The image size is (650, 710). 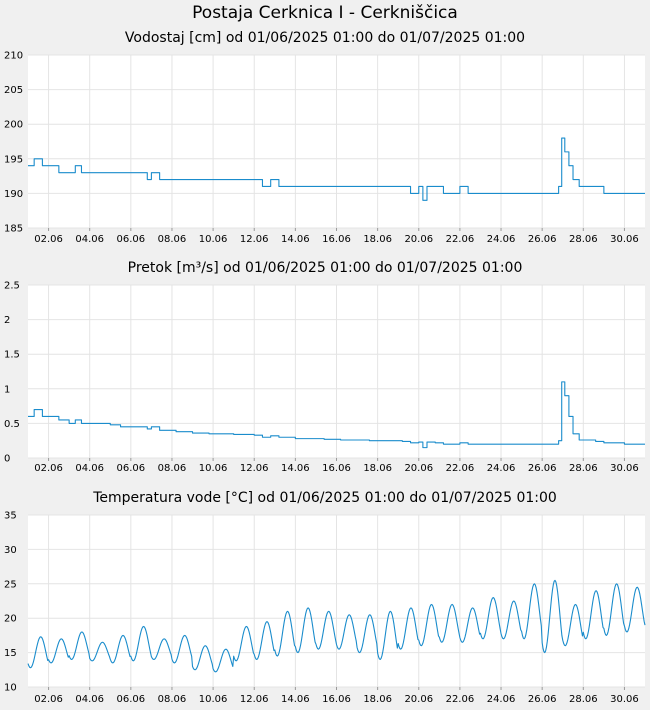 I want to click on y-tick-label: 2, so click(x=7, y=320).